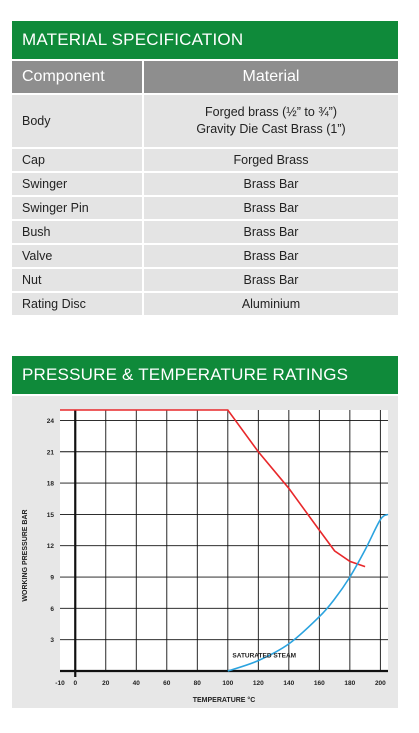 The width and height of the screenshot is (419, 733). Describe the element at coordinates (75, 683) in the screenshot. I see `x-tick-label: 0` at that location.